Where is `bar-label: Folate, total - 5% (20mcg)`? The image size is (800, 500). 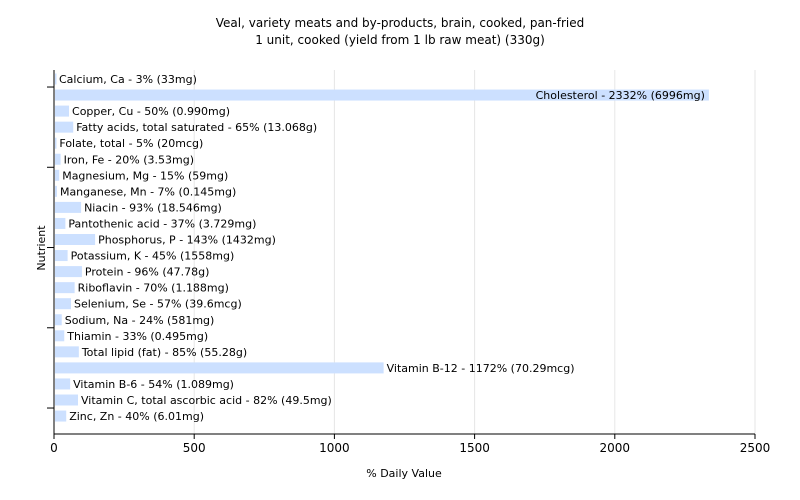 bar-label: Folate, total - 5% (20mcg) is located at coordinates (131, 143).